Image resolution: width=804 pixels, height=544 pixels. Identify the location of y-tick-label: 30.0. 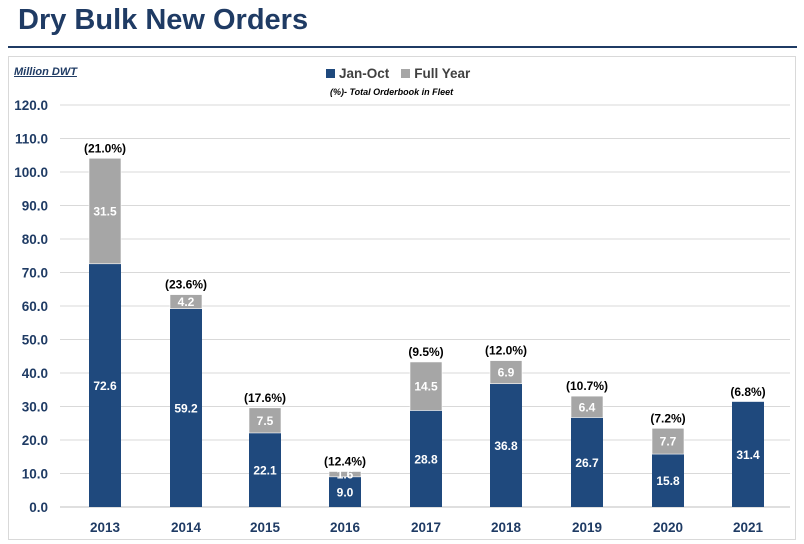
(35, 407).